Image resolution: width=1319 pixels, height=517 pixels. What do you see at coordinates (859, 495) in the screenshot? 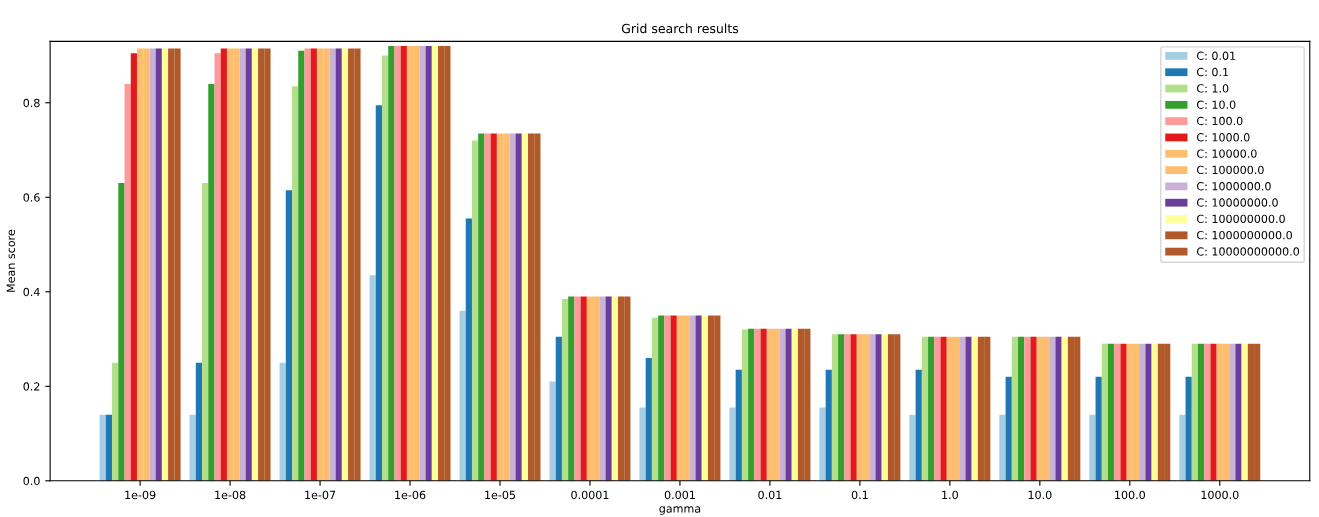
I see `x-tick-label: 0.1` at bounding box center [859, 495].